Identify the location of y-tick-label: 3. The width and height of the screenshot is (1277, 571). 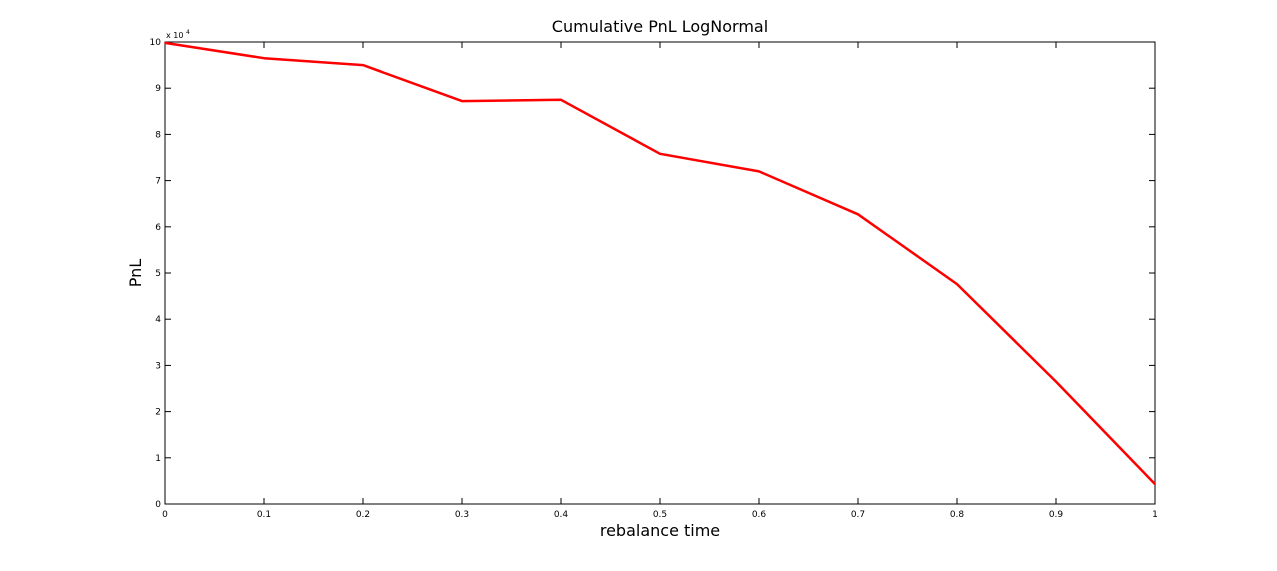
(158, 366).